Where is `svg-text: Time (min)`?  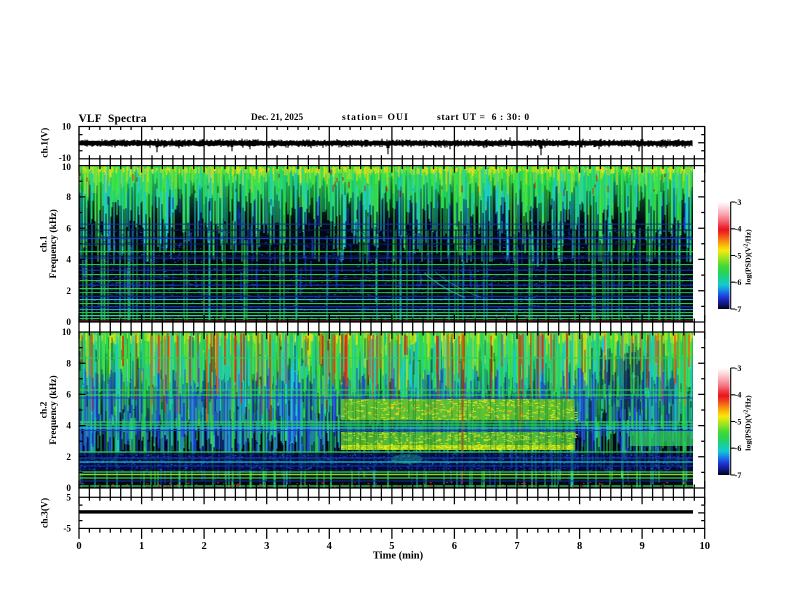
svg-text: Time (min) is located at coordinates (398, 556).